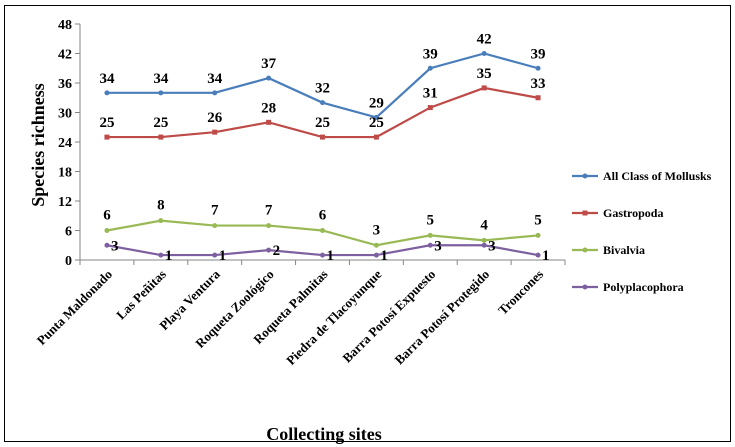 The width and height of the screenshot is (735, 447). What do you see at coordinates (215, 118) in the screenshot?
I see `data-label: 26` at bounding box center [215, 118].